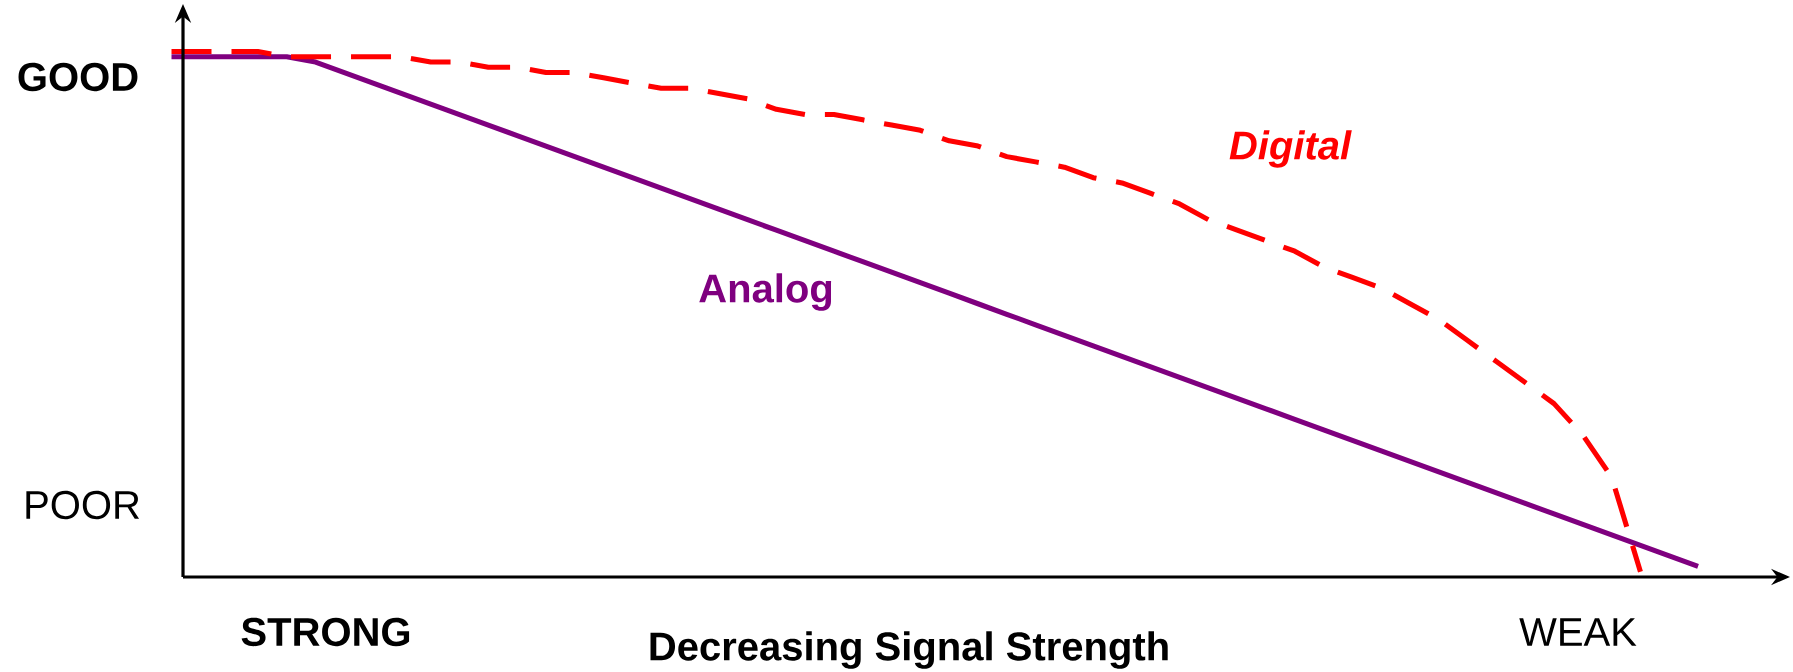  I want to click on text: GOOD, so click(78, 77).